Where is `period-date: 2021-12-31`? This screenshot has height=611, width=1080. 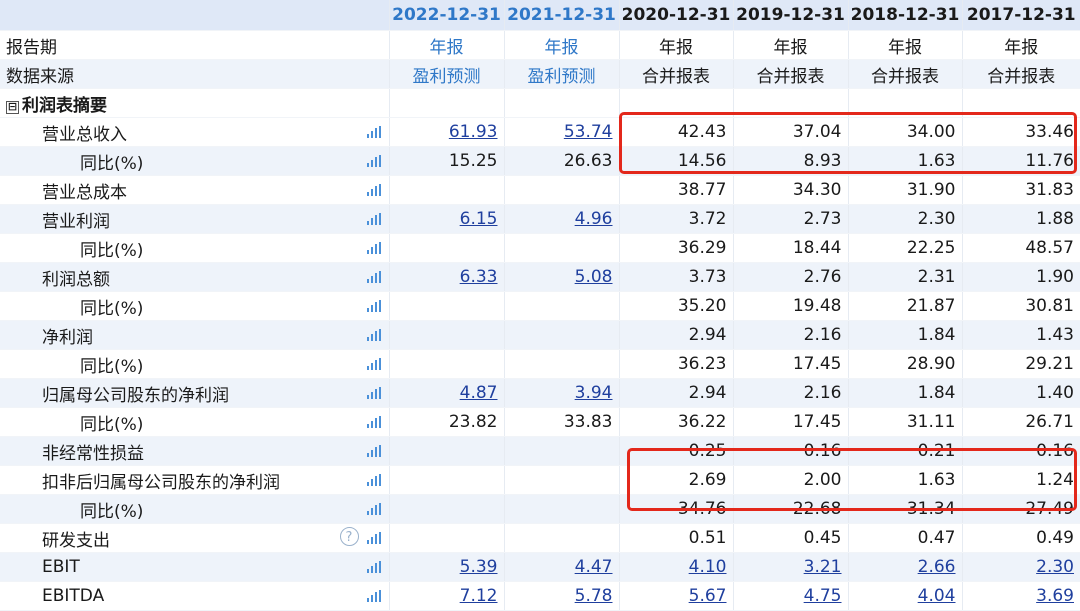 period-date: 2021-12-31 is located at coordinates (561, 15).